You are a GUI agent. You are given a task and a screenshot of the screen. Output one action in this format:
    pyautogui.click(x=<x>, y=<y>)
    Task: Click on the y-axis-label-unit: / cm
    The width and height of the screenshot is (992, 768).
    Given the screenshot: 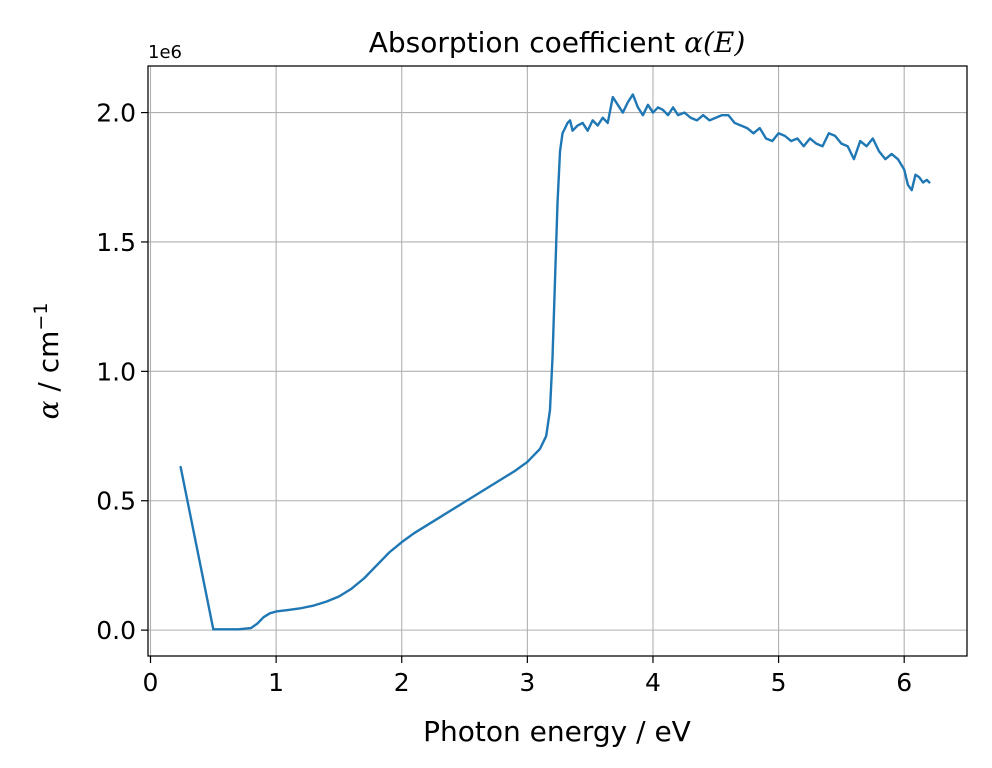 What is the action you would take?
    pyautogui.click(x=48, y=366)
    